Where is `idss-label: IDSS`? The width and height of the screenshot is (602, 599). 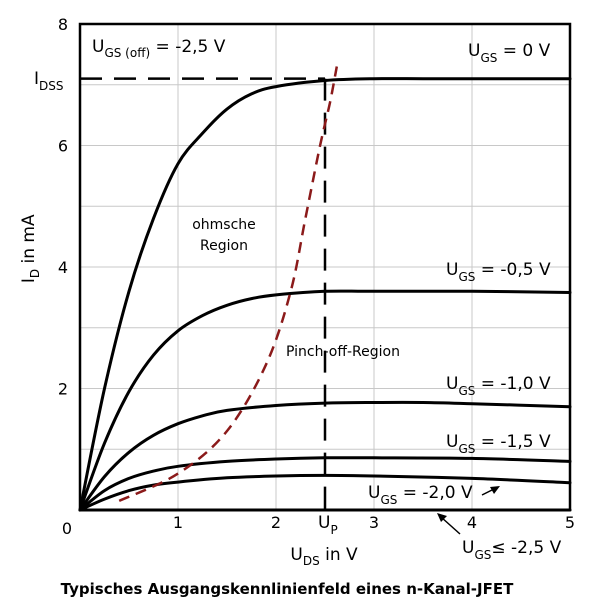 idss-label: IDSS is located at coordinates (49, 81).